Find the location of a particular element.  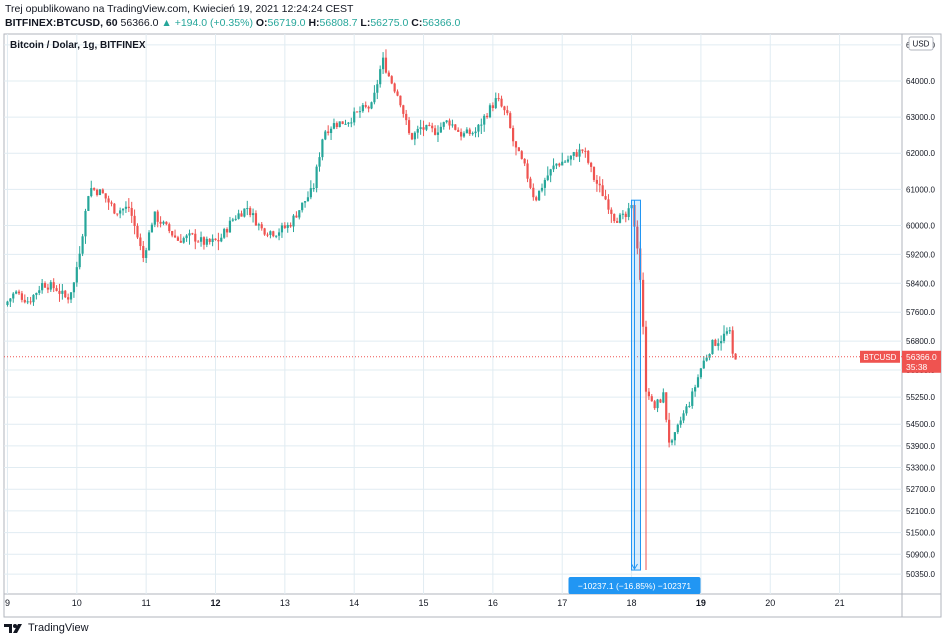

currency-label: USD is located at coordinates (921, 44).